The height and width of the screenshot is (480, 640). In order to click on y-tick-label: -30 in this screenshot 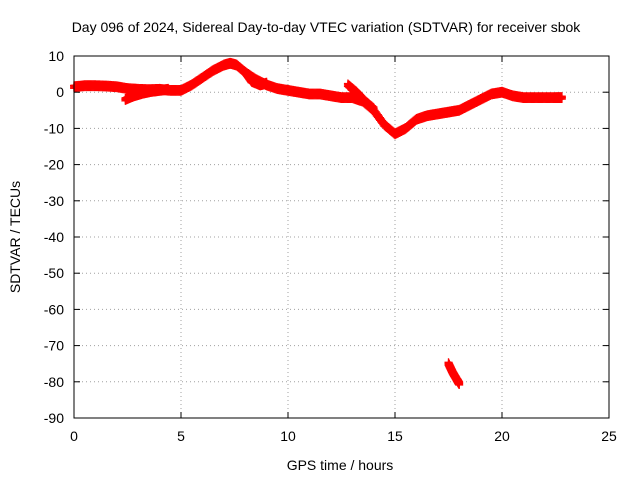, I will do `click(54, 201)`.